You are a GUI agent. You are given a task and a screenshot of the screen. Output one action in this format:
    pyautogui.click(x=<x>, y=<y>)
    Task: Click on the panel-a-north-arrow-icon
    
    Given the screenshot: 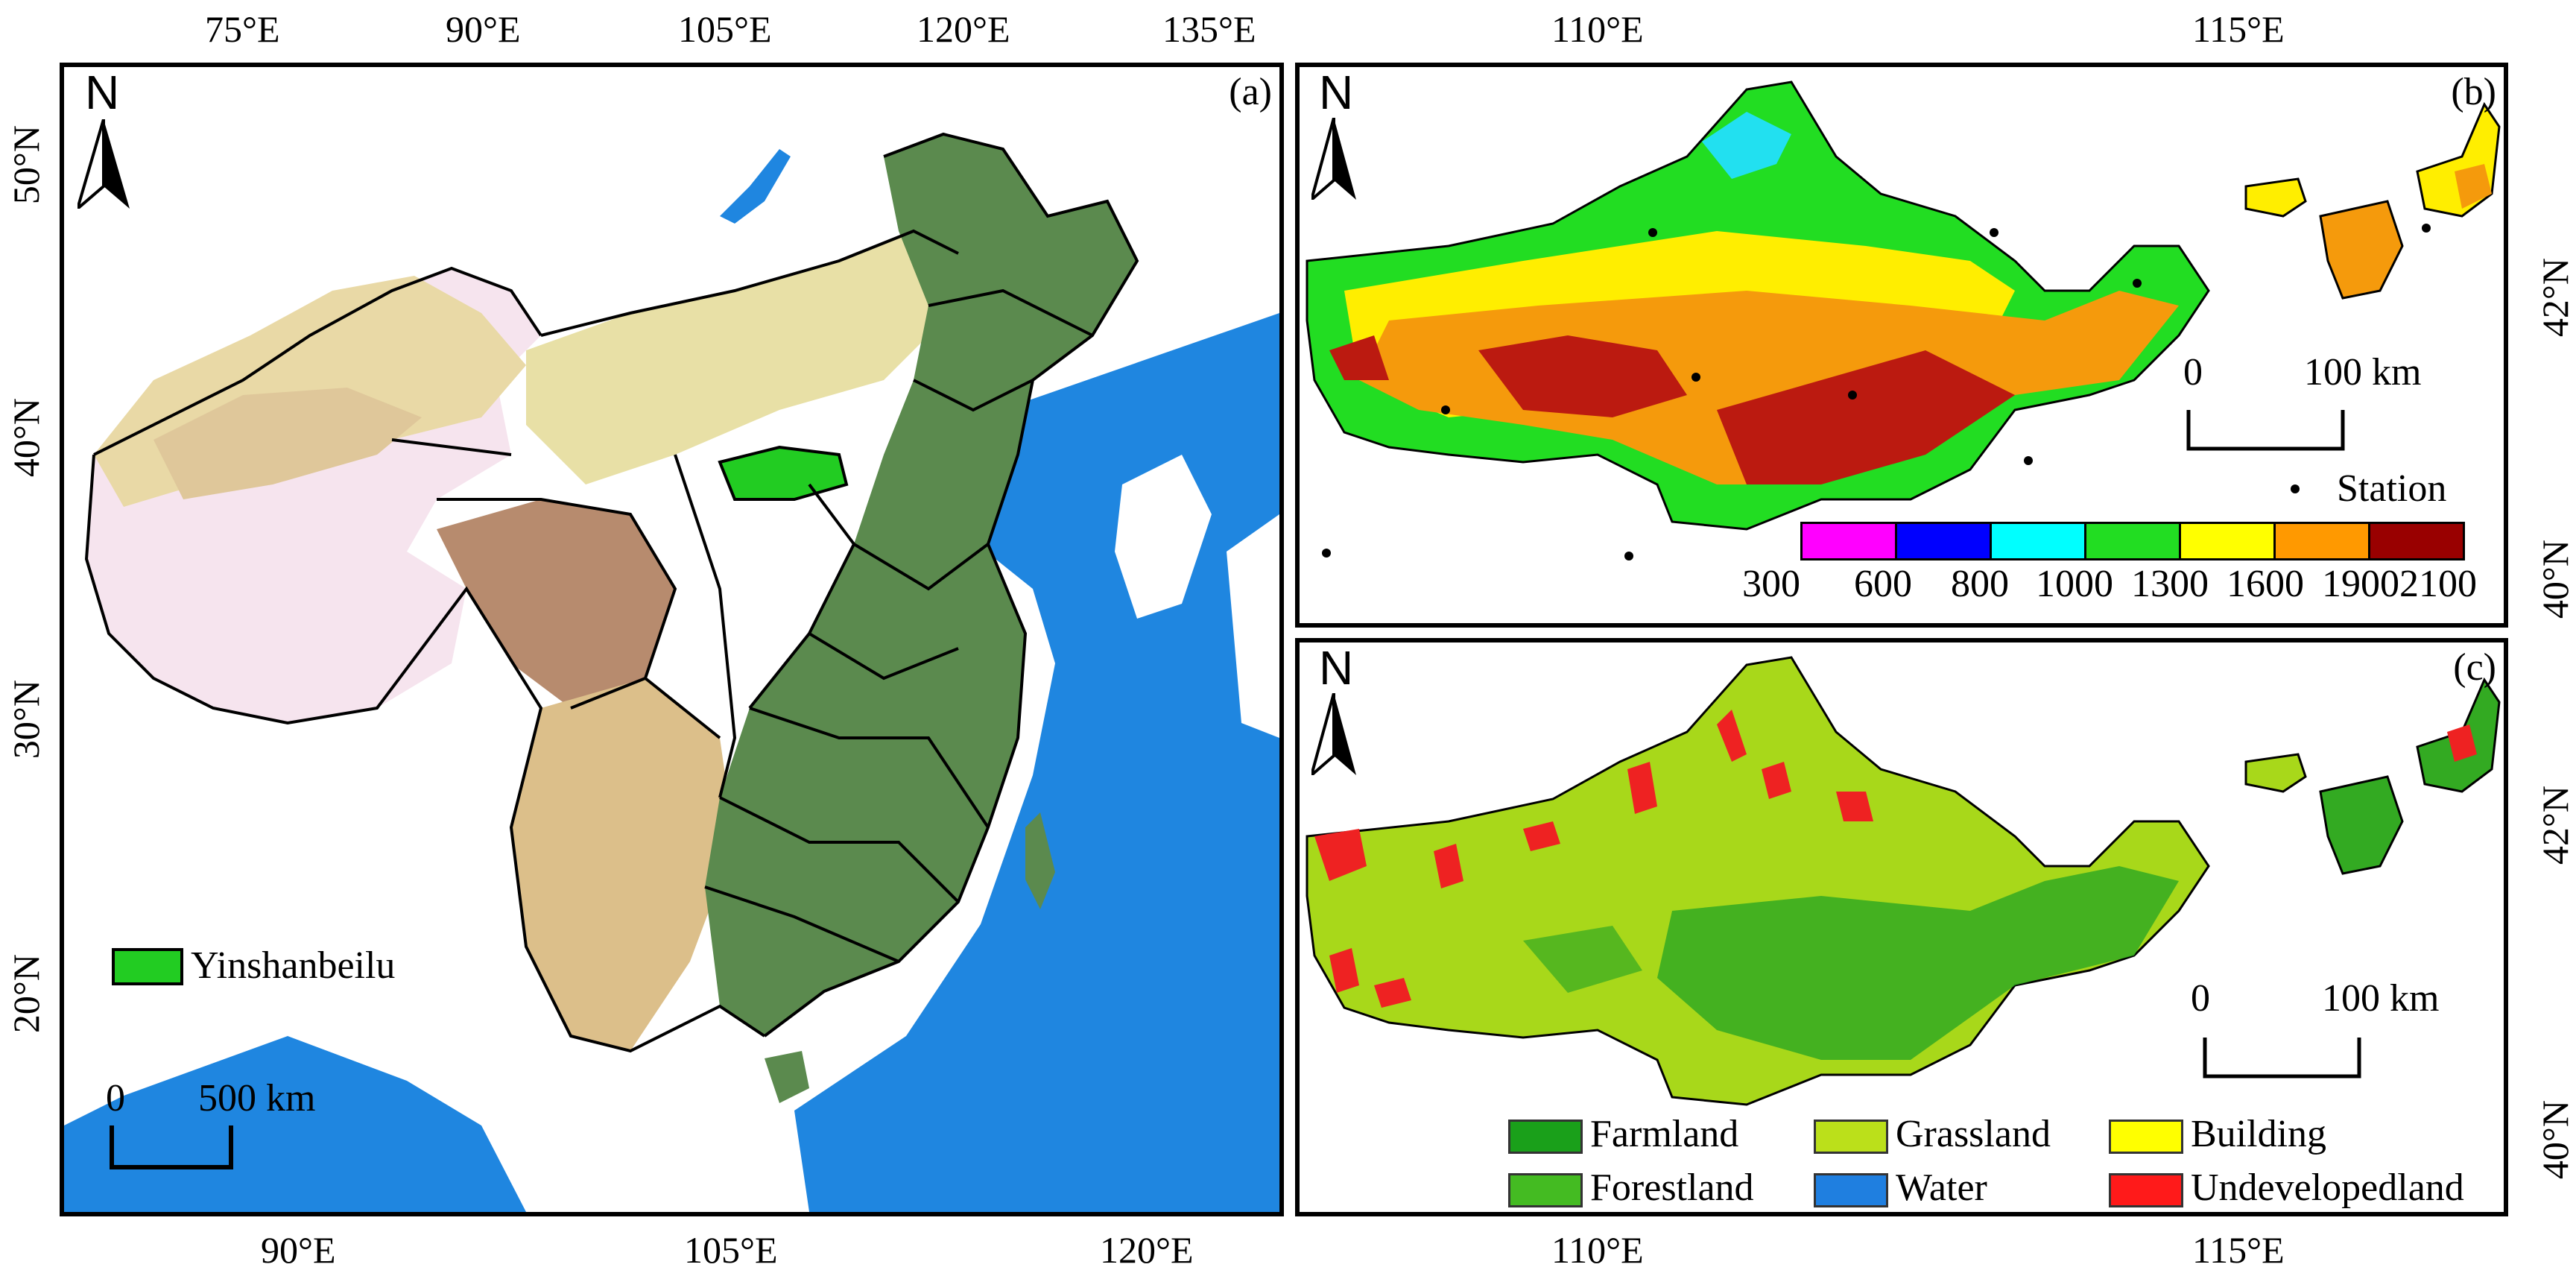 What is the action you would take?
    pyautogui.click(x=103, y=164)
    